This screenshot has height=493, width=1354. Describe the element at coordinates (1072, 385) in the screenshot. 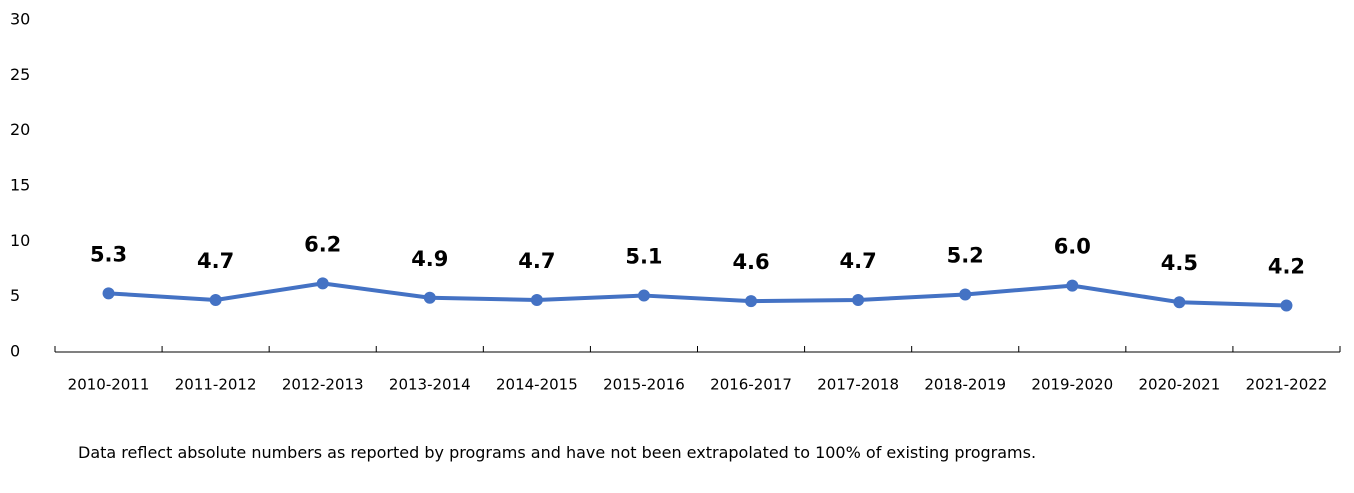

I see `x-tick-label: 2019-2020` at that location.